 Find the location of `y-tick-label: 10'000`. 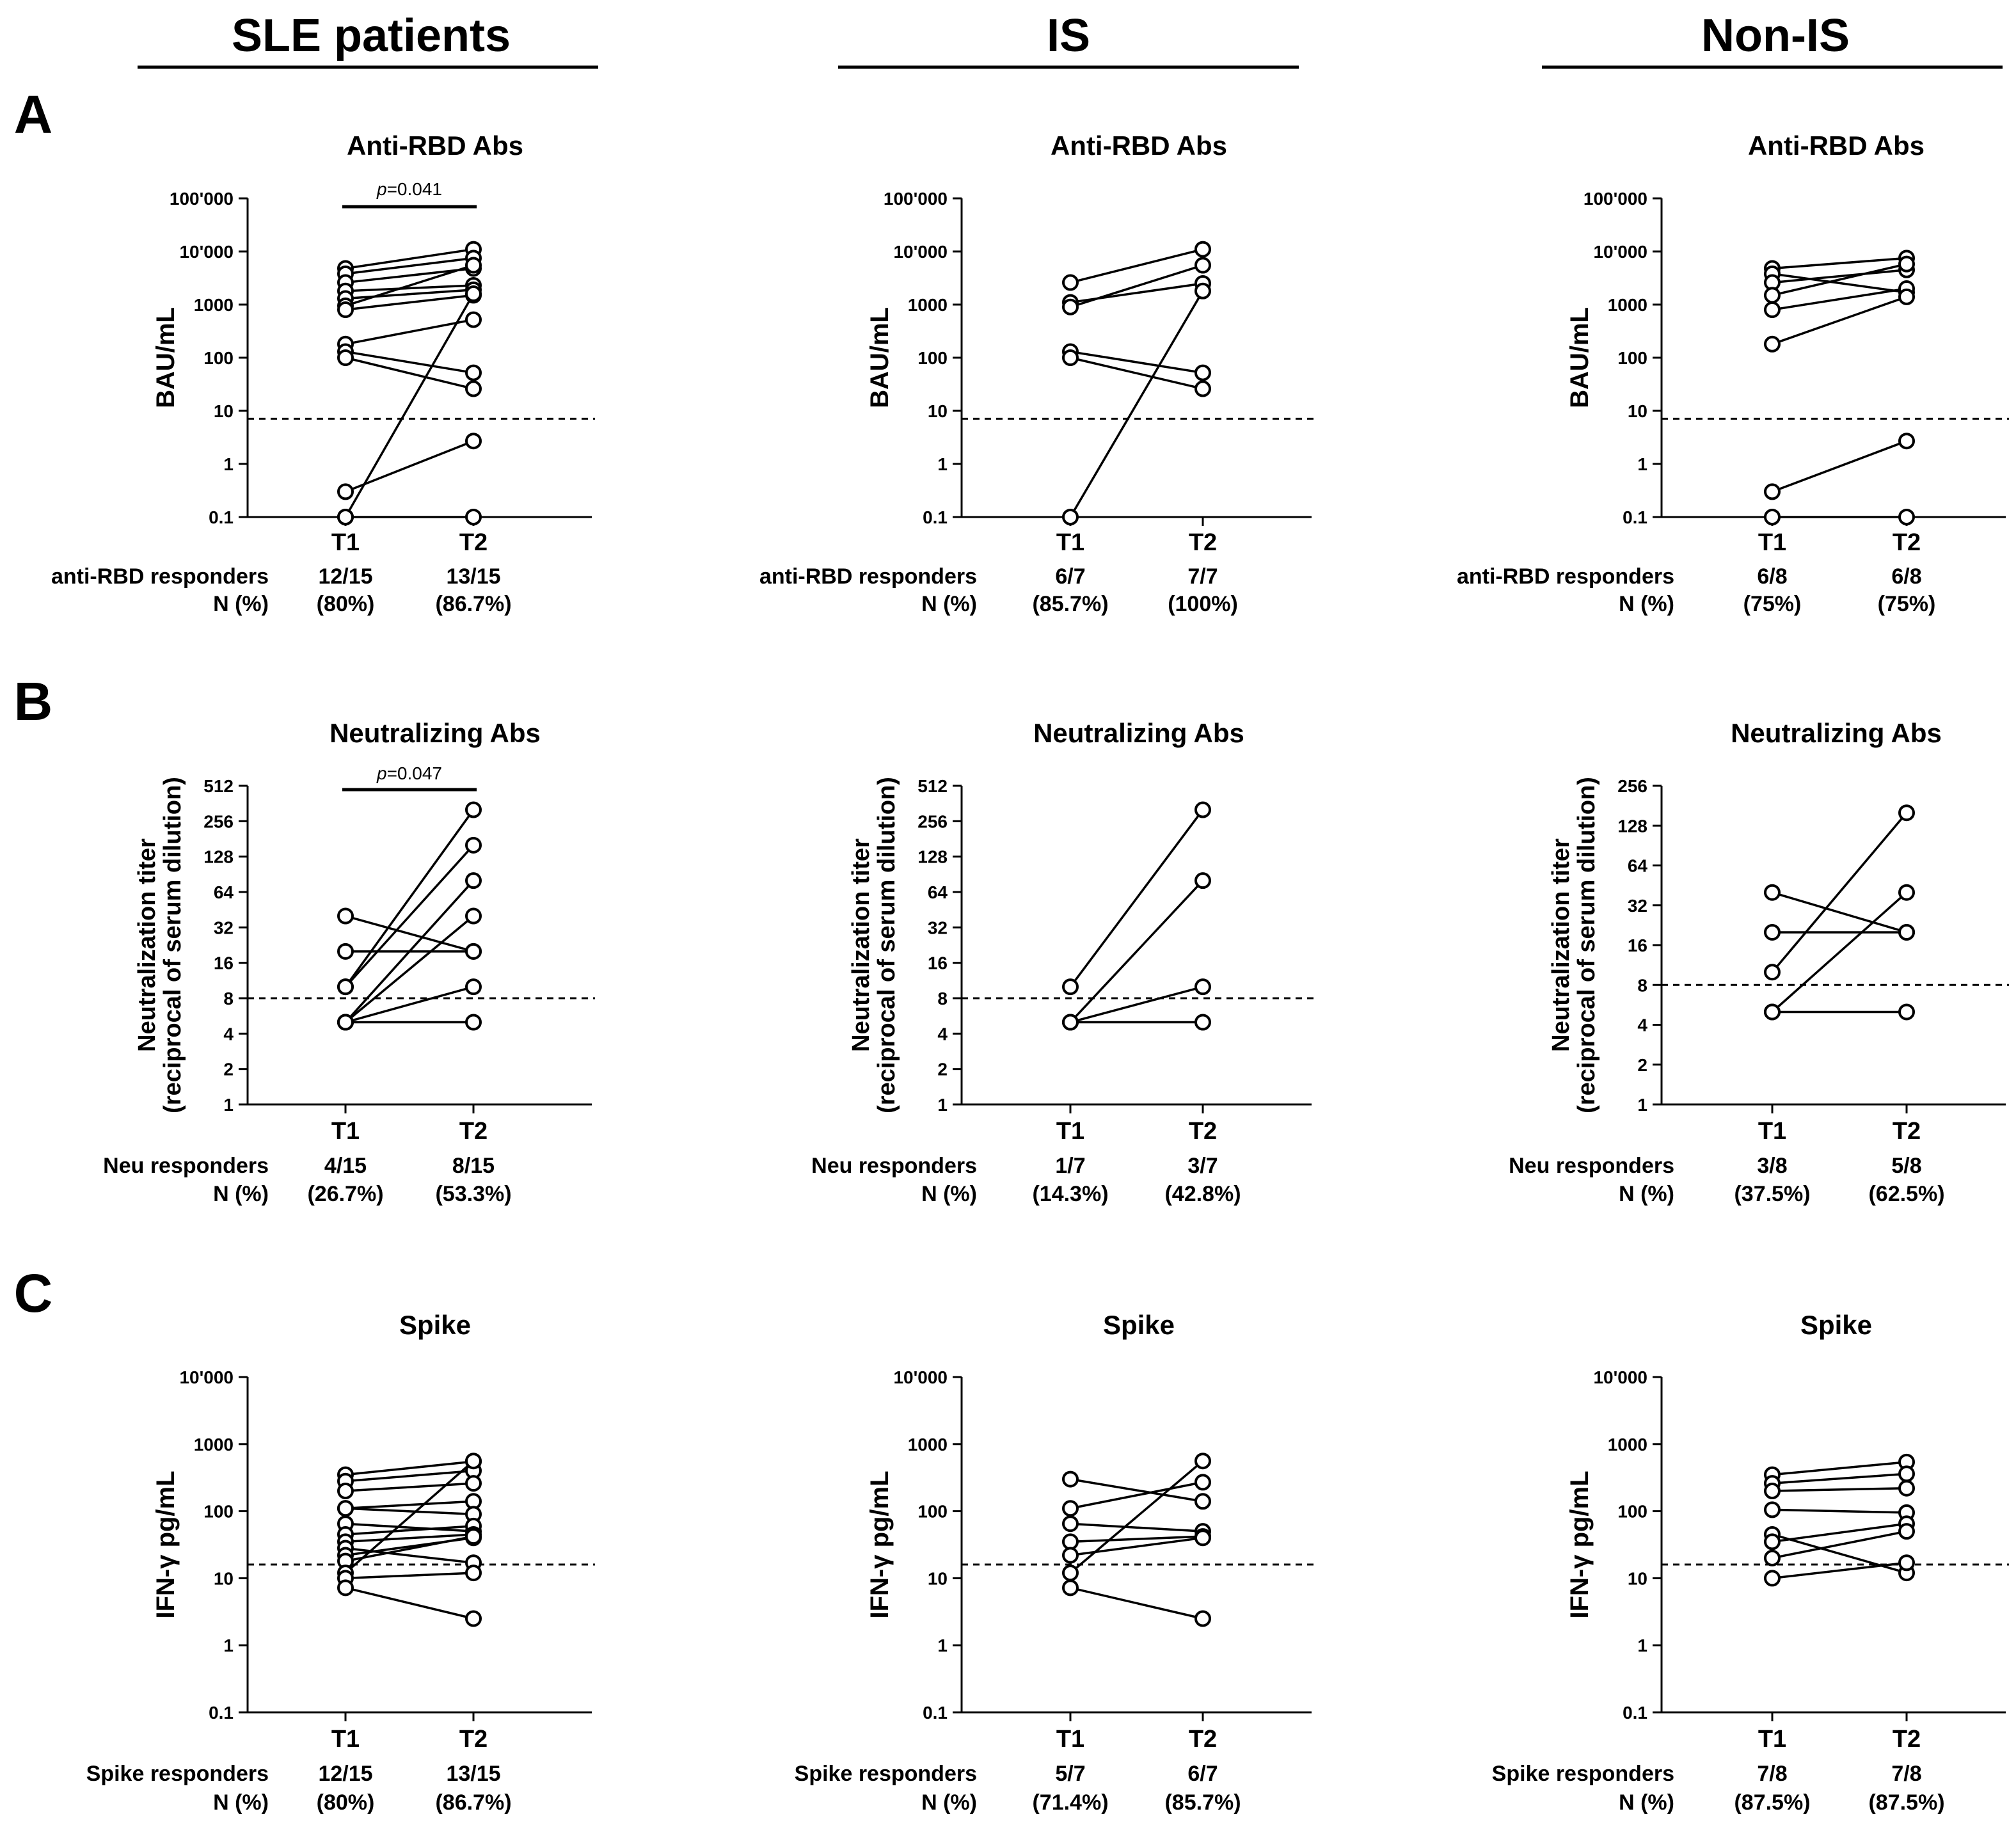

y-tick-label: 10'000 is located at coordinates (1620, 252).